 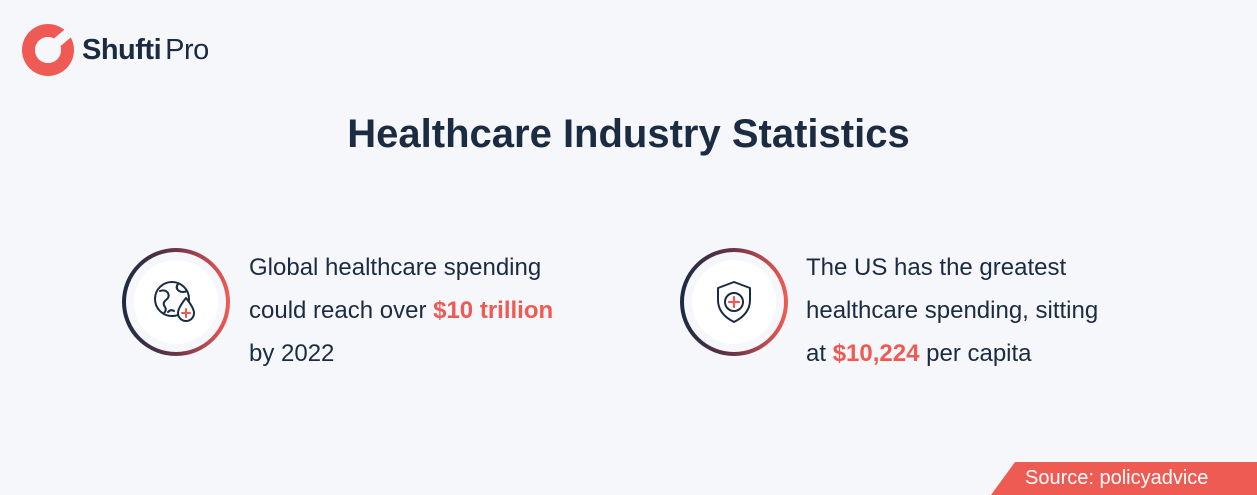 I want to click on brand-name-light: Pro, so click(x=187, y=49).